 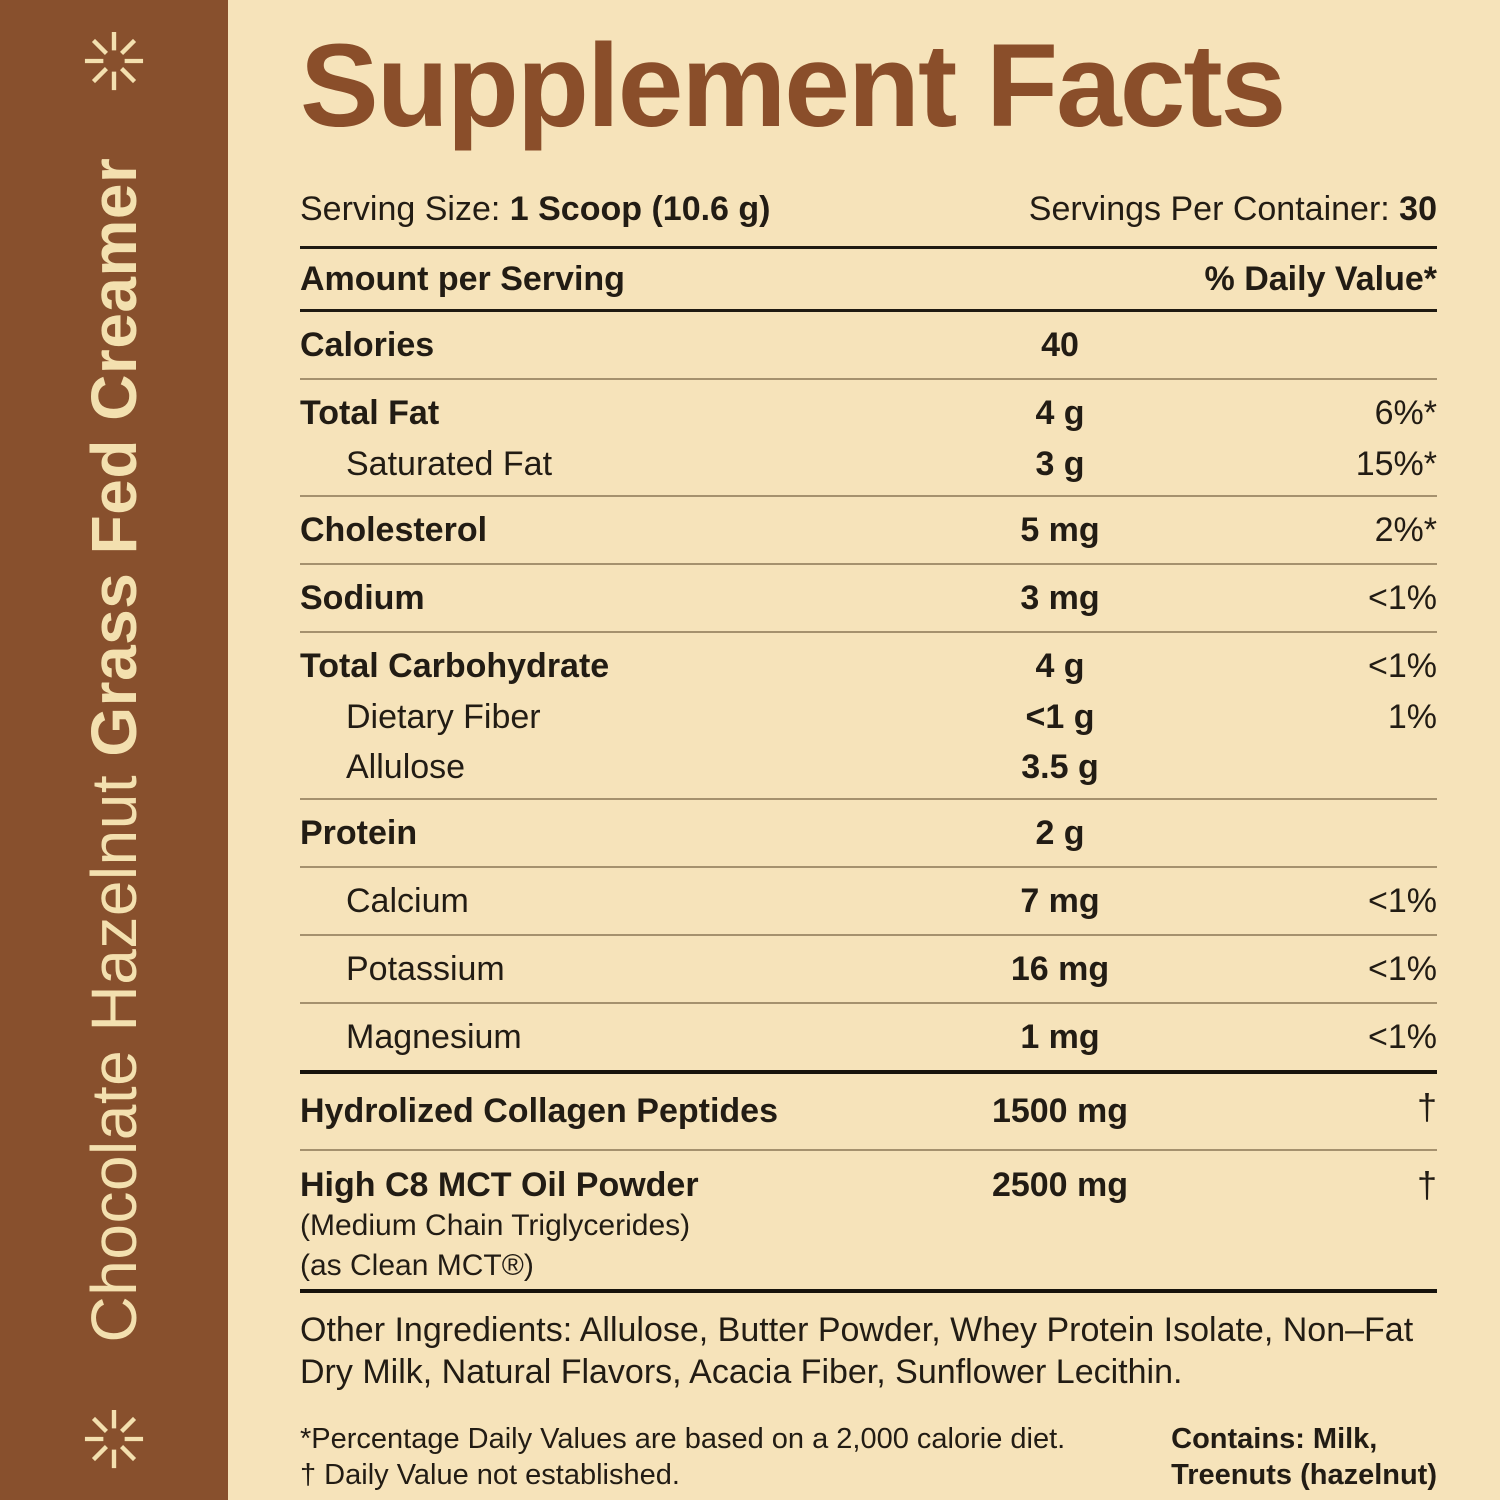 I want to click on nutrient-amount: 3.5 g, so click(x=1060, y=767).